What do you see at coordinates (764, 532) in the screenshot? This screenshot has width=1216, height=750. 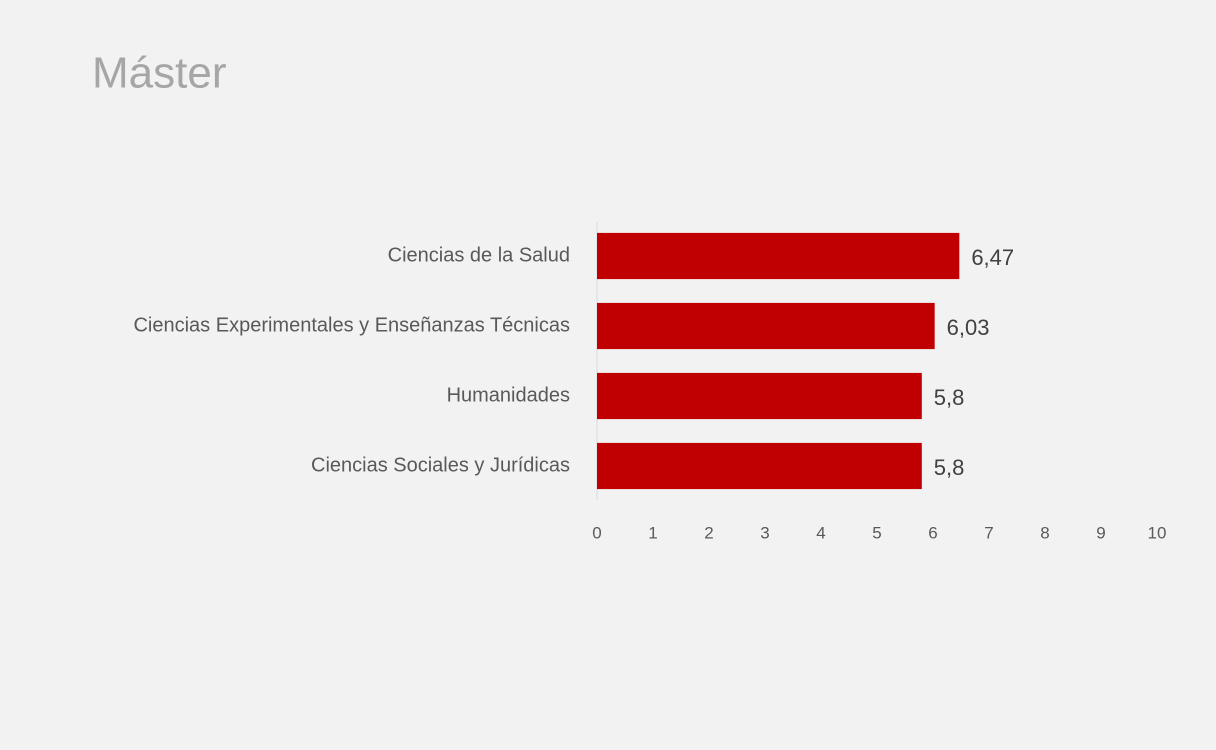 I see `x-tick-label: 3` at bounding box center [764, 532].